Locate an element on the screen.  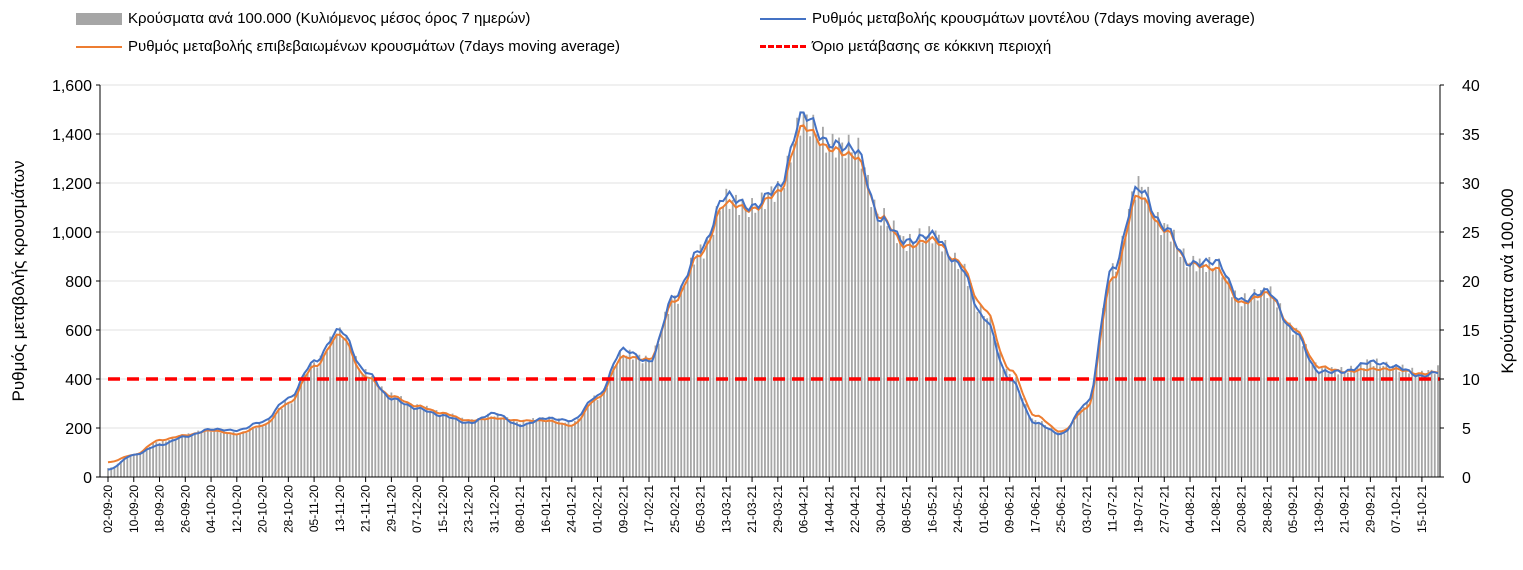
x-tick-label: 05-11-20 is located at coordinates (314, 508).